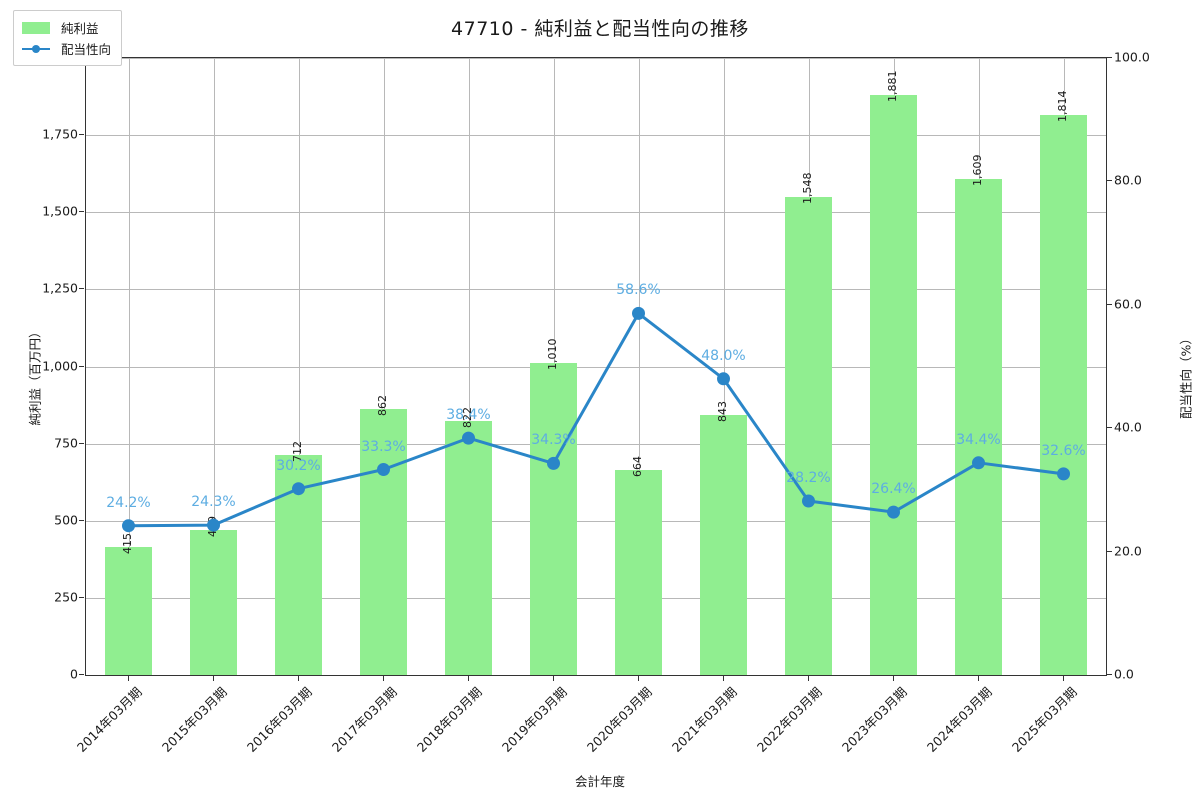 This screenshot has height=800, width=1200. Describe the element at coordinates (36, 49) in the screenshot. I see `legend-line-marker-icon` at that location.